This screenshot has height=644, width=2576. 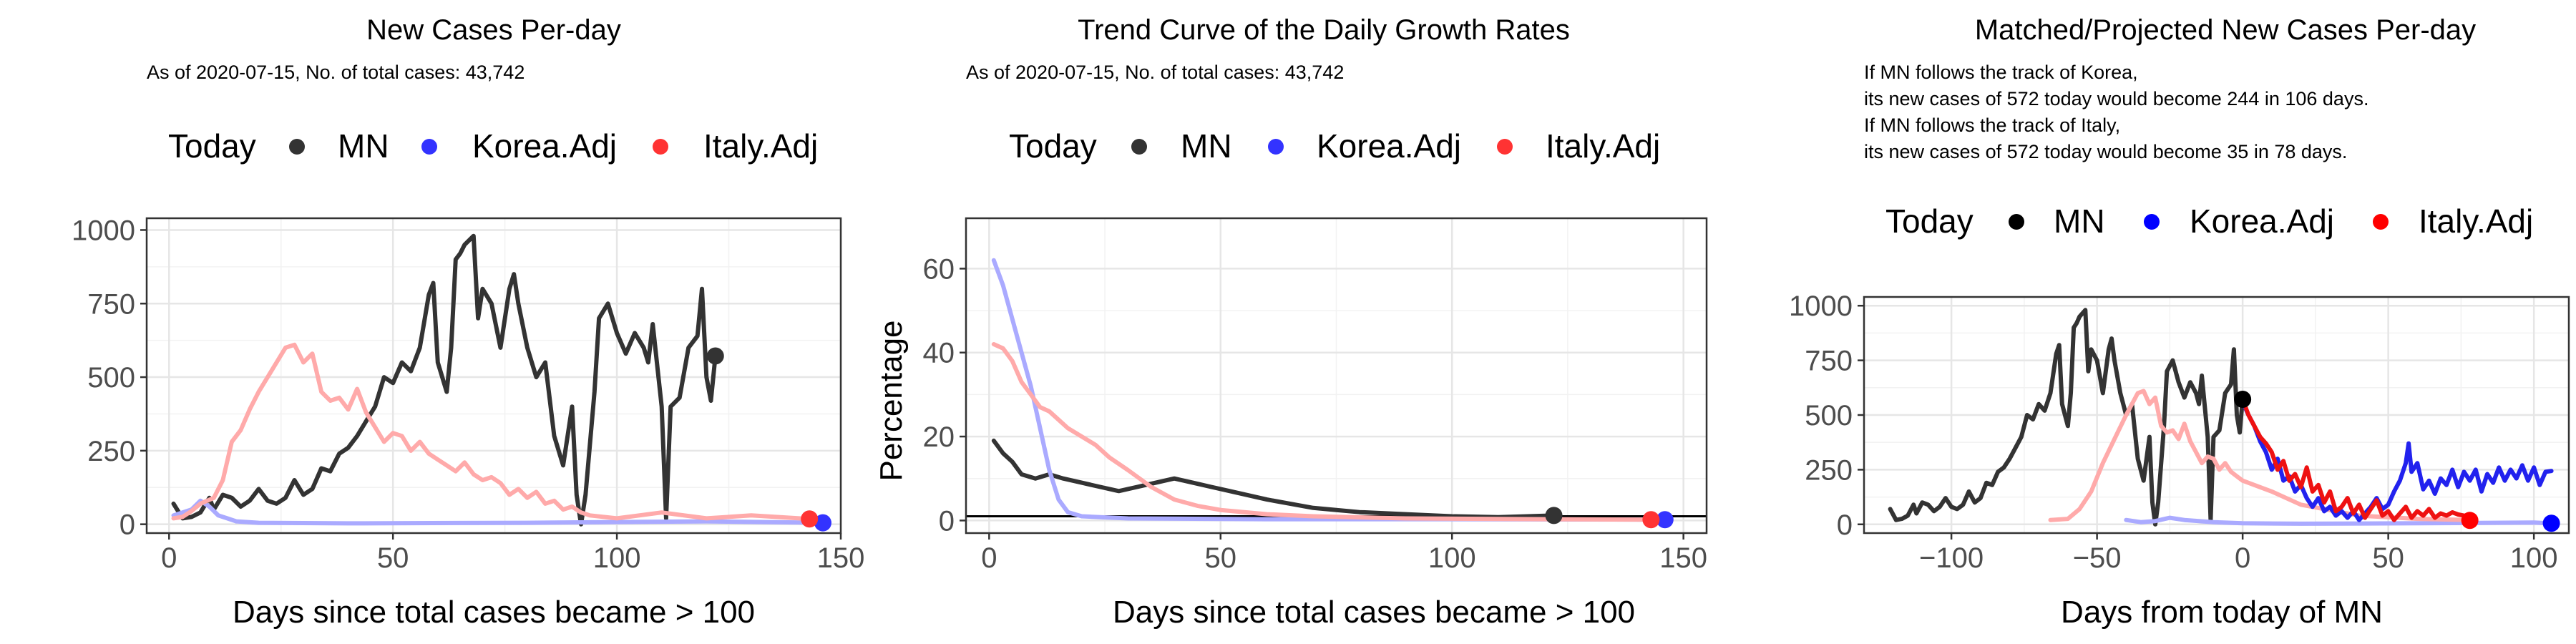 I want to click on chart-title: New Cases Per-day, so click(x=493, y=30).